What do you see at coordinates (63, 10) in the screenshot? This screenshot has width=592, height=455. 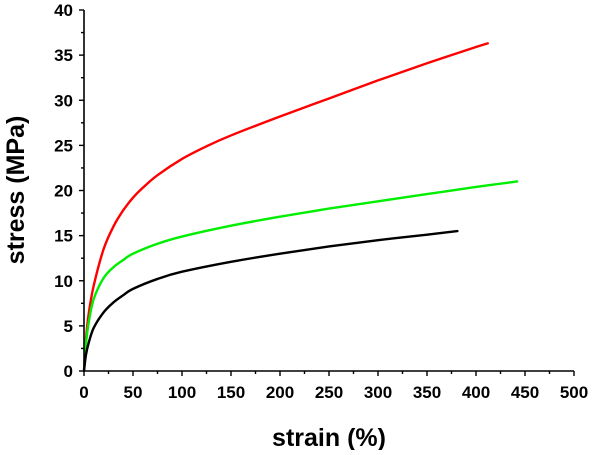 I see `y-tick-label: 40` at bounding box center [63, 10].